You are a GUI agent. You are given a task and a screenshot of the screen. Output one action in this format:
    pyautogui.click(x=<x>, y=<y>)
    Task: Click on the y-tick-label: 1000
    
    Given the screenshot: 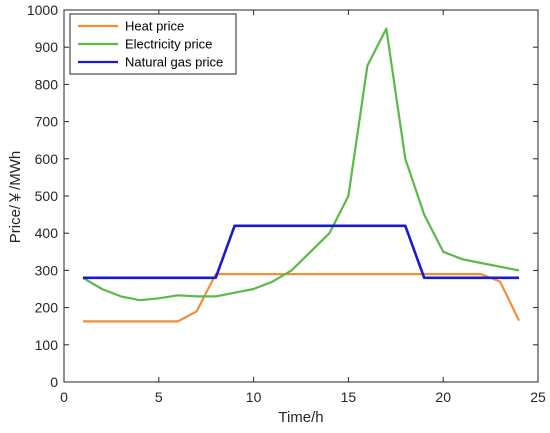 What is the action you would take?
    pyautogui.click(x=42, y=10)
    